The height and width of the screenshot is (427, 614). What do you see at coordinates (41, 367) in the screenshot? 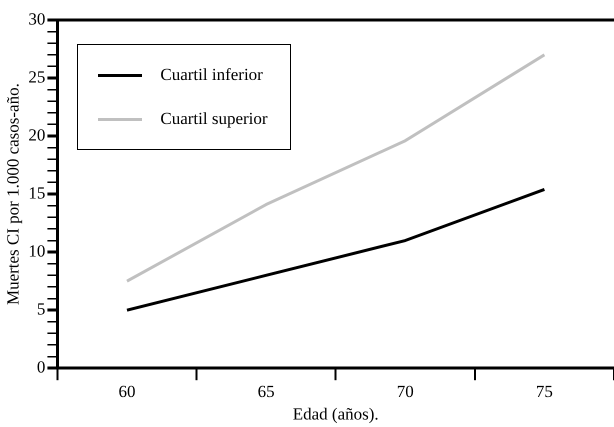
I see `y-tick-label: 0` at bounding box center [41, 367].